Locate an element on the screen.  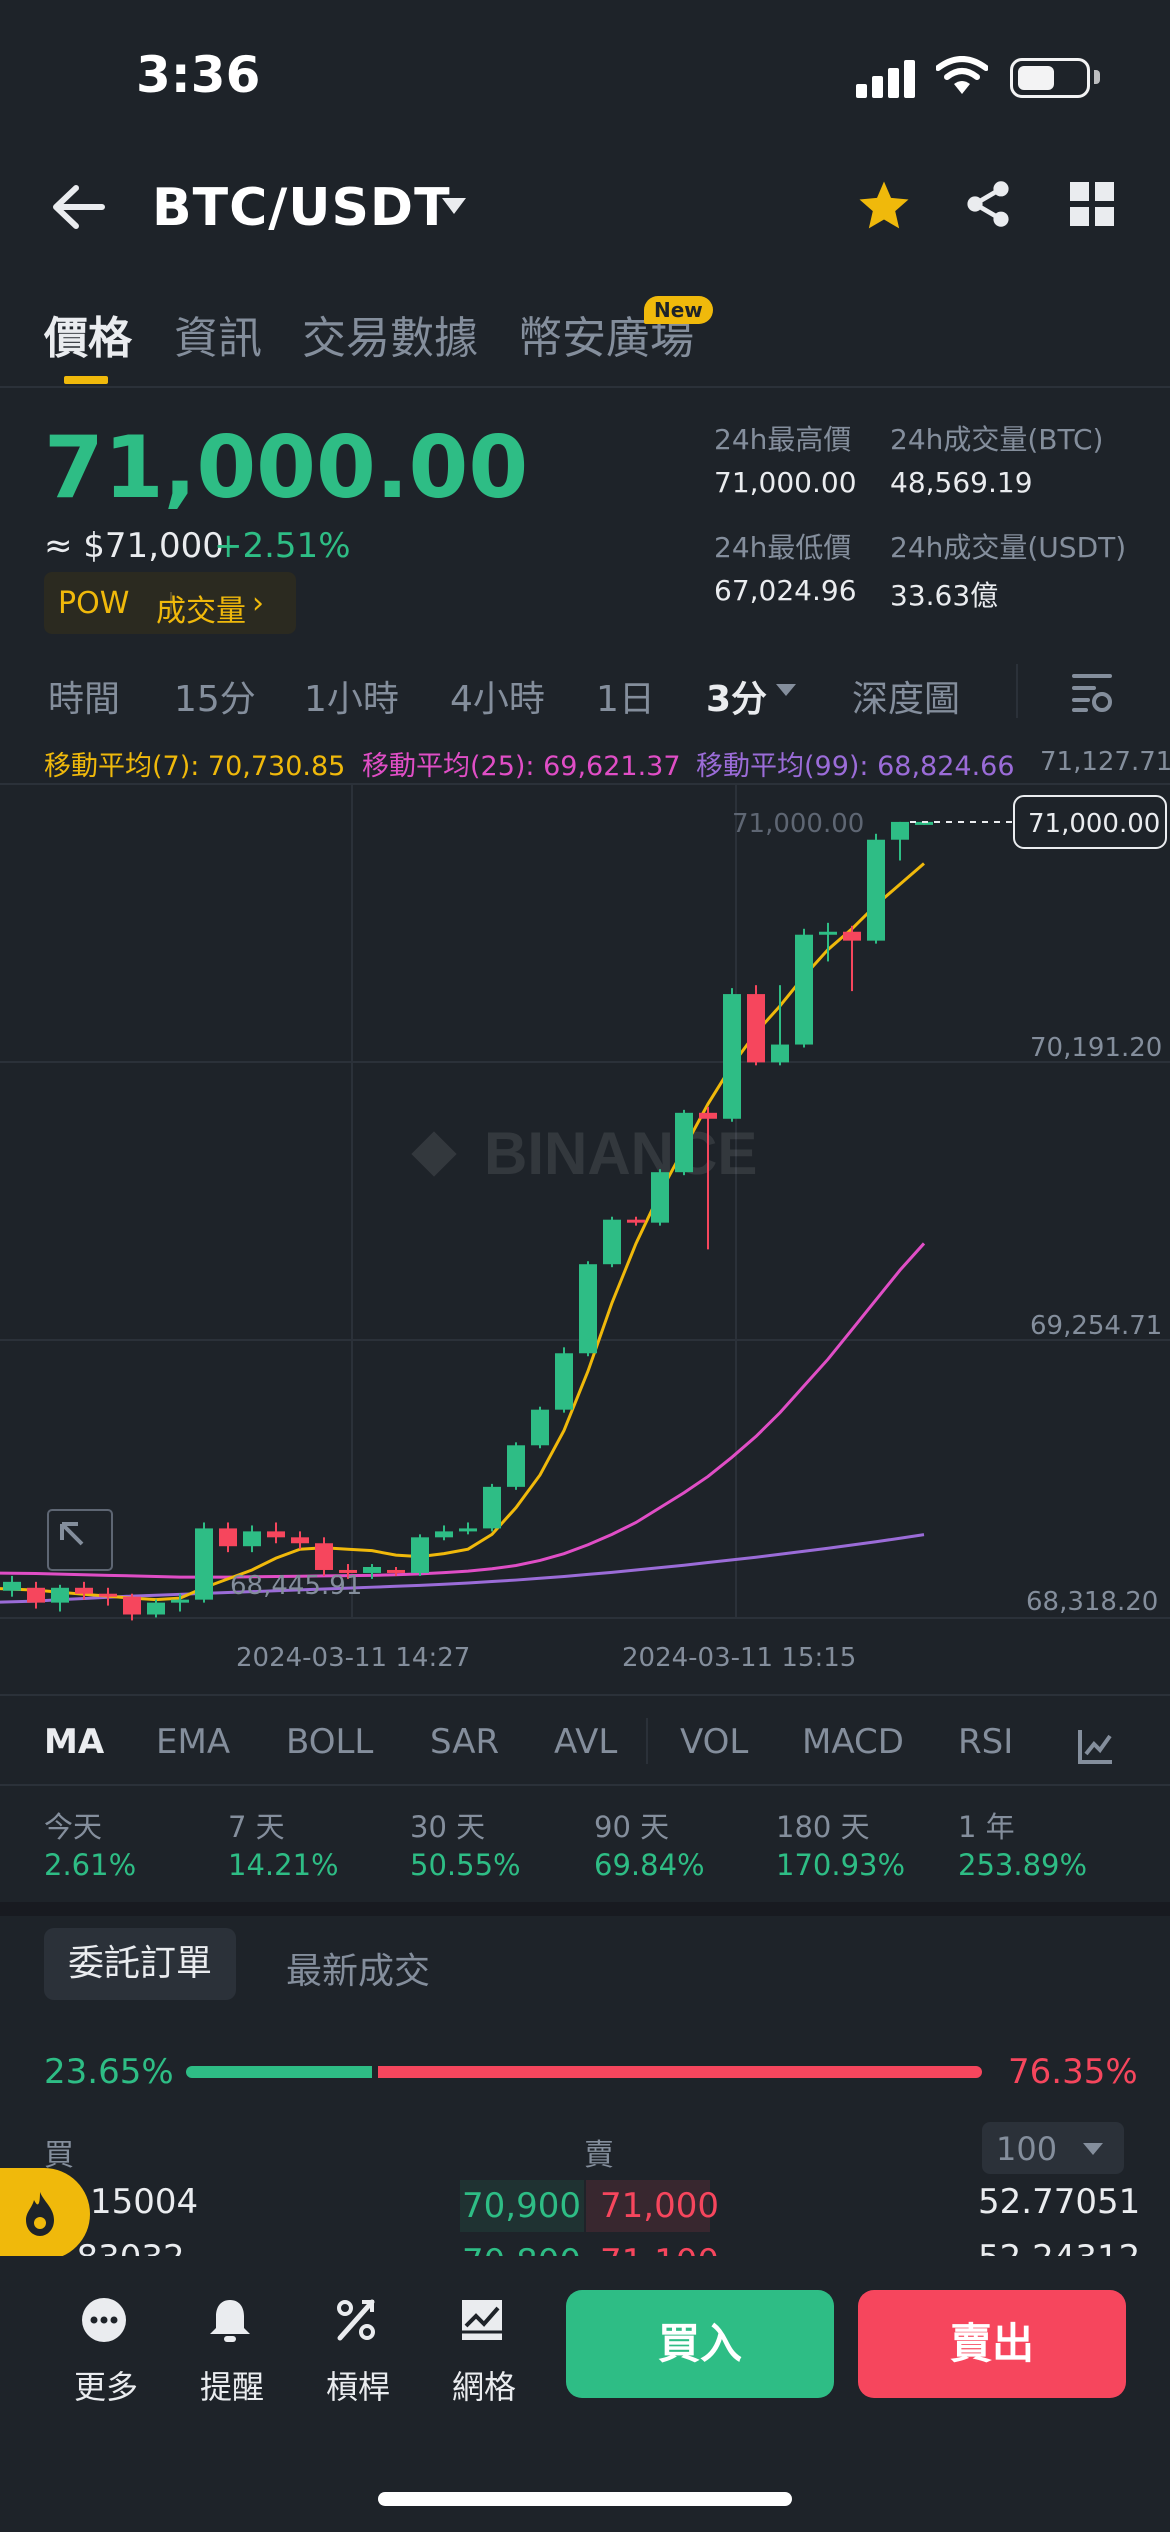
layout-grid-icon is located at coordinates (1092, 204).